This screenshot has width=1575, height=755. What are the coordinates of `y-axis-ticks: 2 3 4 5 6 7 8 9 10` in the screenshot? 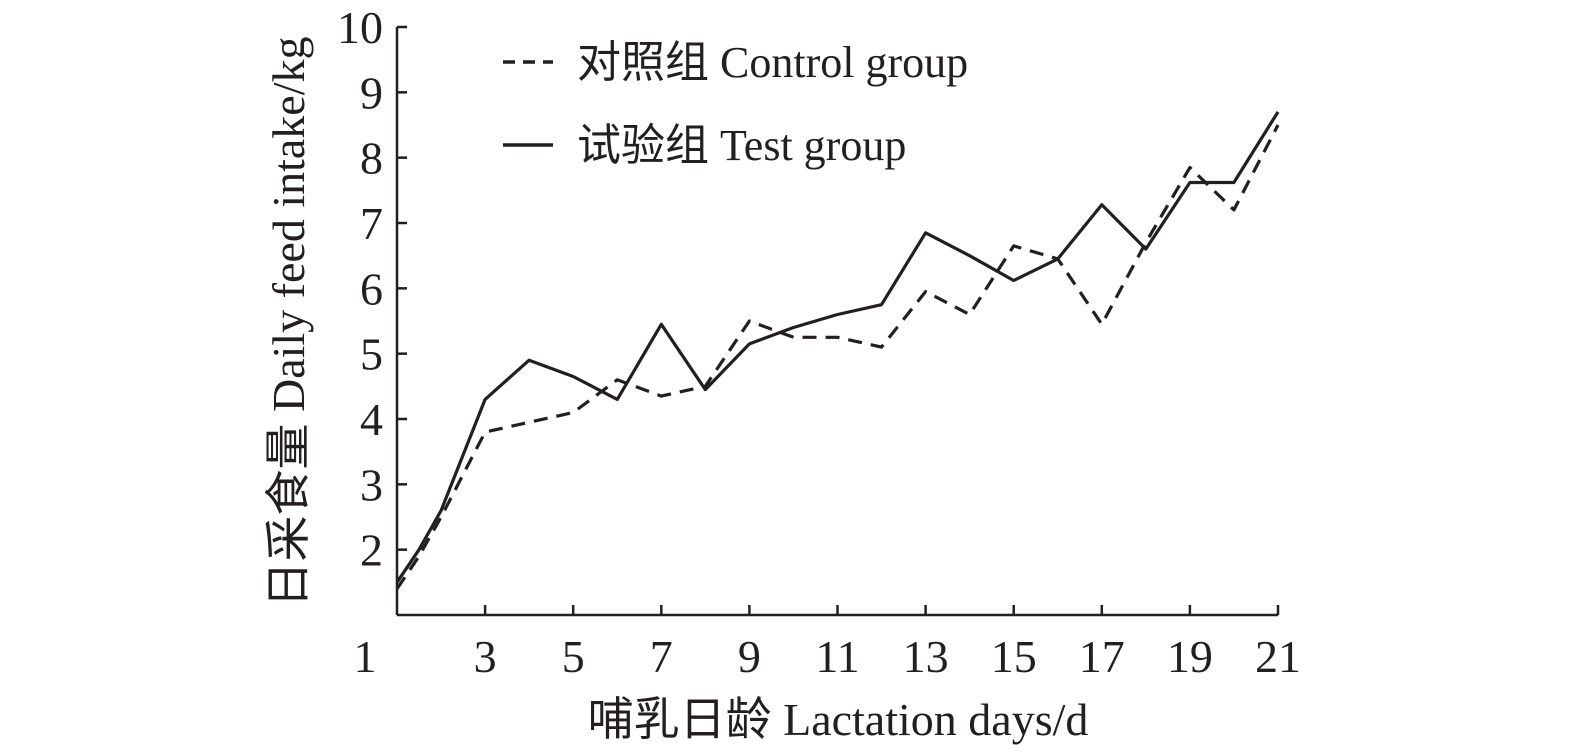 It's located at (372, 289).